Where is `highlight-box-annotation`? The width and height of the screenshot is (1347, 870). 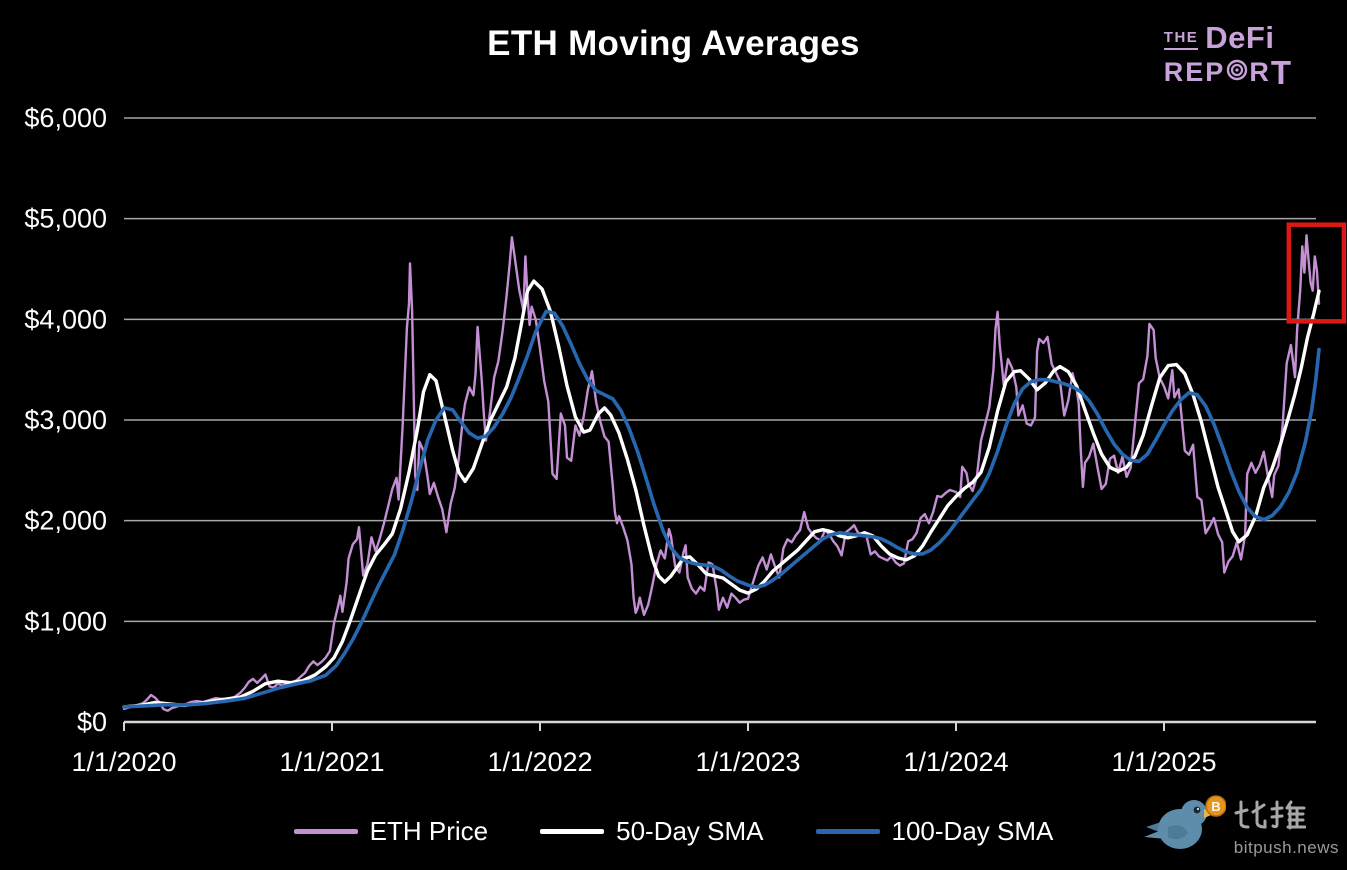 highlight-box-annotation is located at coordinates (1316, 273).